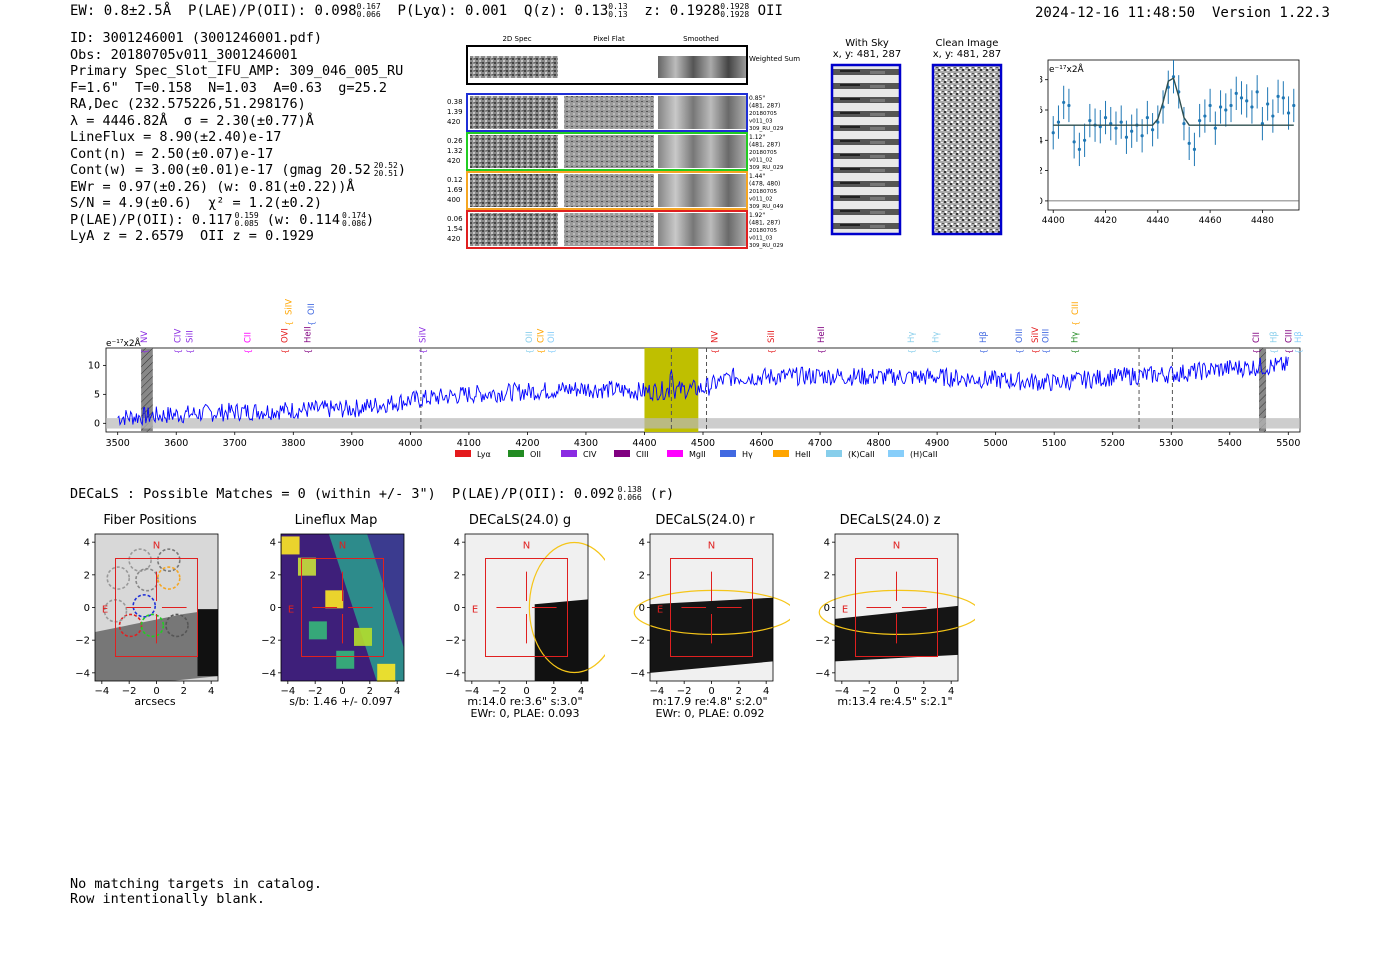 This screenshot has width=1400, height=953. Describe the element at coordinates (424, 340) in the screenshot. I see `line-id-label: SiIV {` at that location.